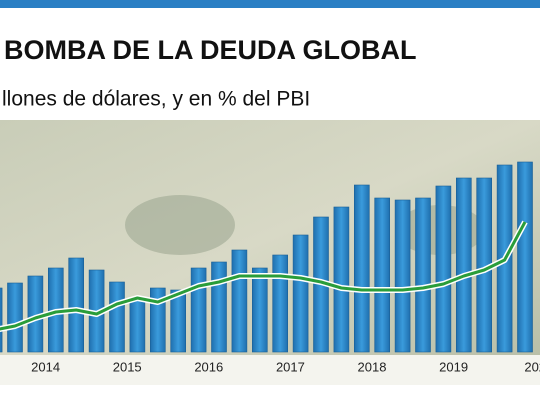  What do you see at coordinates (127, 366) in the screenshot?
I see `x-tick-label: 2015` at bounding box center [127, 366].